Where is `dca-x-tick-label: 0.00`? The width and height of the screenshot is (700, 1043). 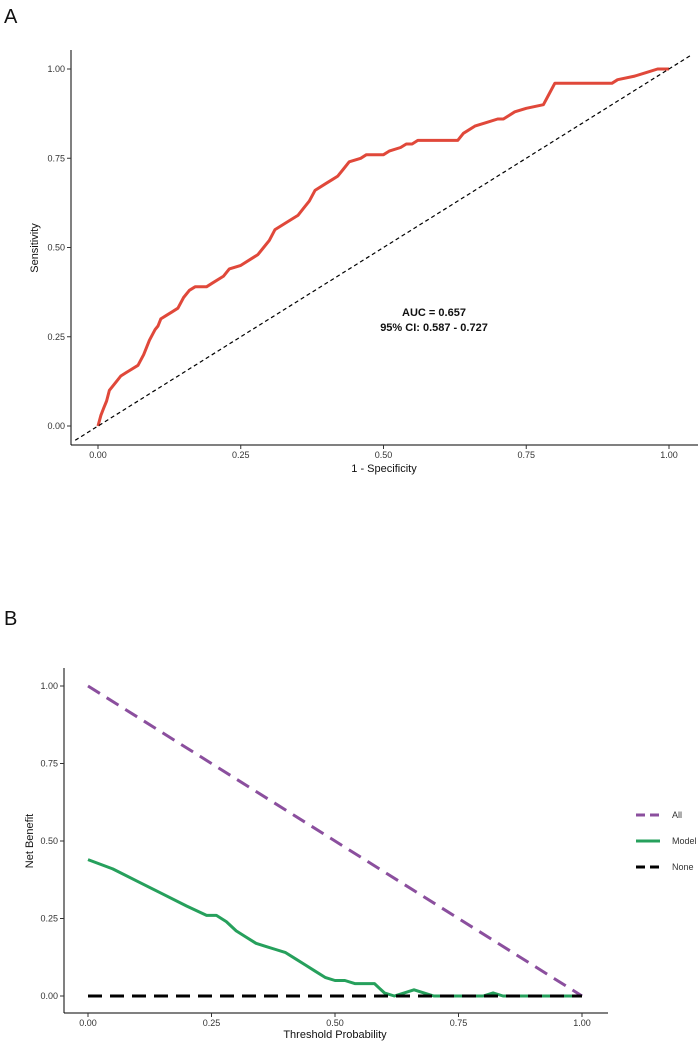 dca-x-tick-label: 0.00 is located at coordinates (88, 1023).